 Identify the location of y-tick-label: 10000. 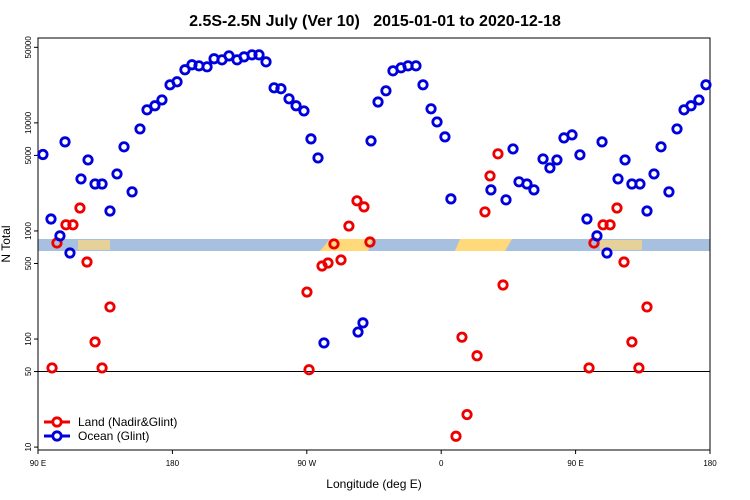
(28, 122).